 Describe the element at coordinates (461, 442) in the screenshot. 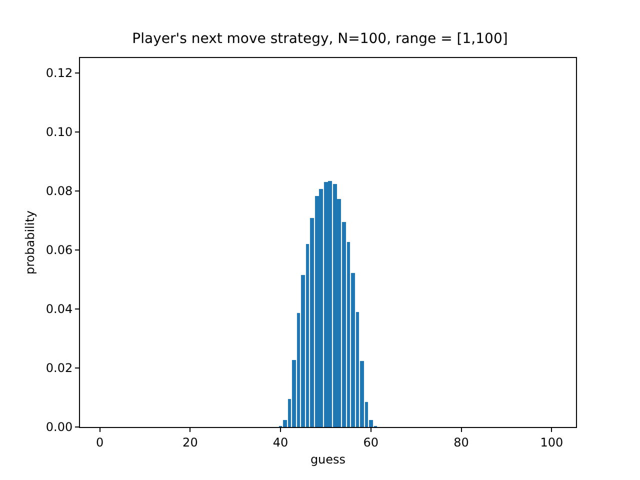

I see `x-tick-label: 80` at that location.